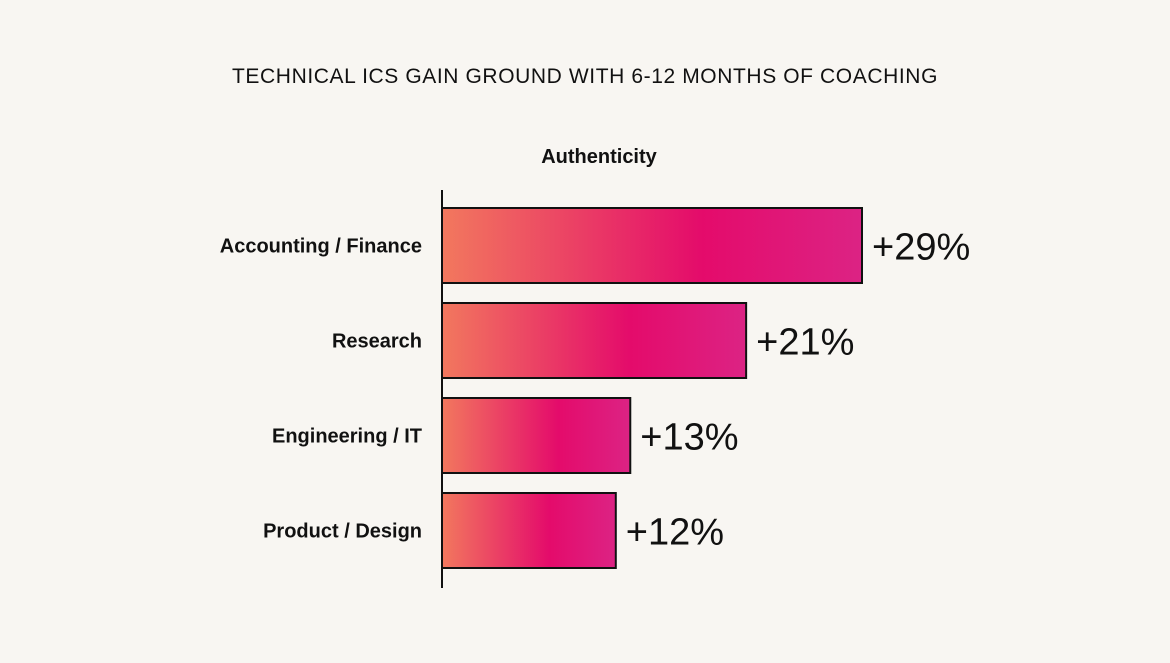 The image size is (1170, 663). Describe the element at coordinates (599, 157) in the screenshot. I see `chart-subtitle: Authenticity` at that location.